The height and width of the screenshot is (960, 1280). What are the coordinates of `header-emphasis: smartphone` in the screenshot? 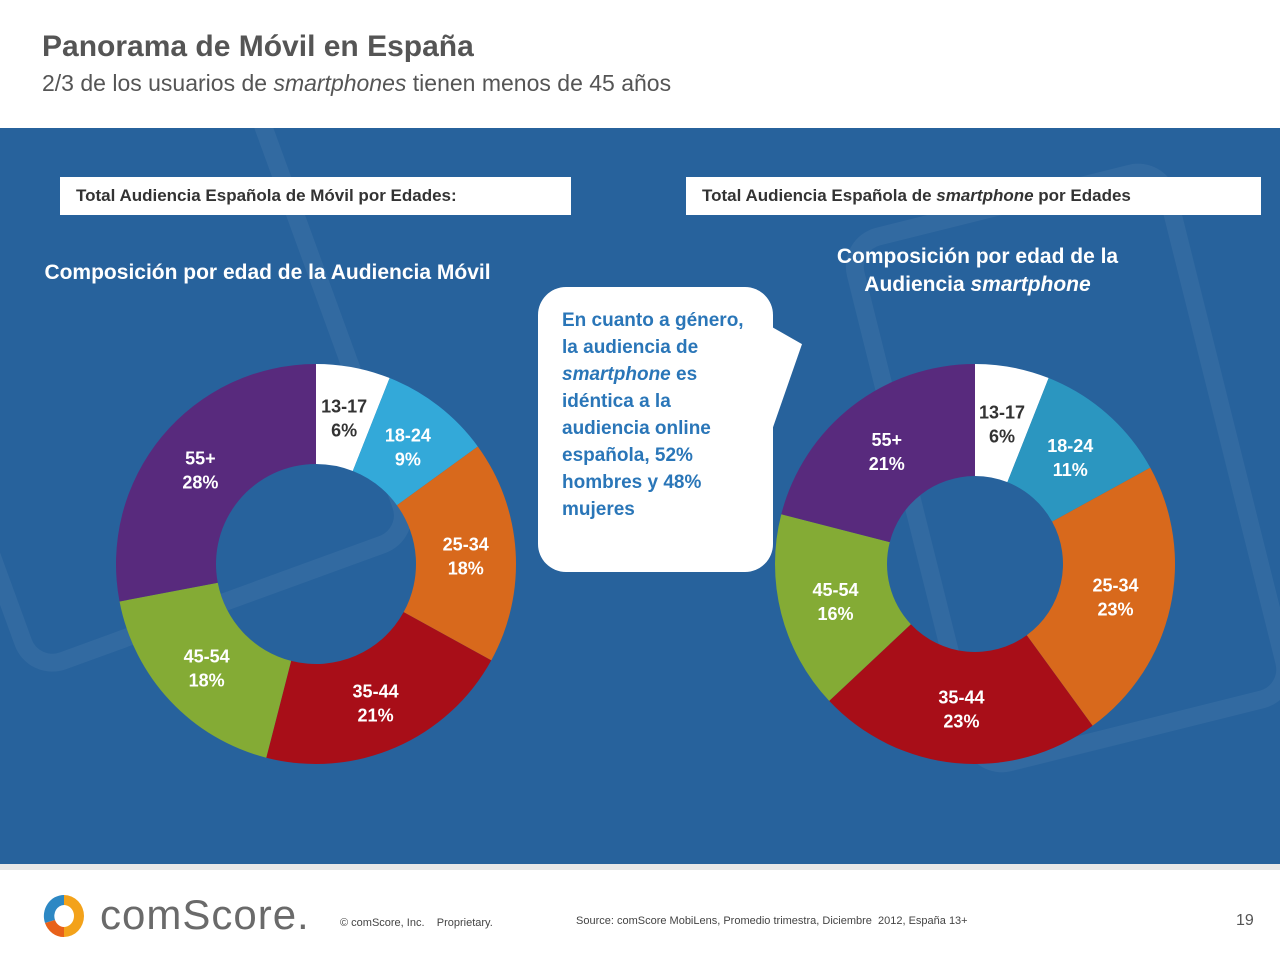 It's located at (985, 195).